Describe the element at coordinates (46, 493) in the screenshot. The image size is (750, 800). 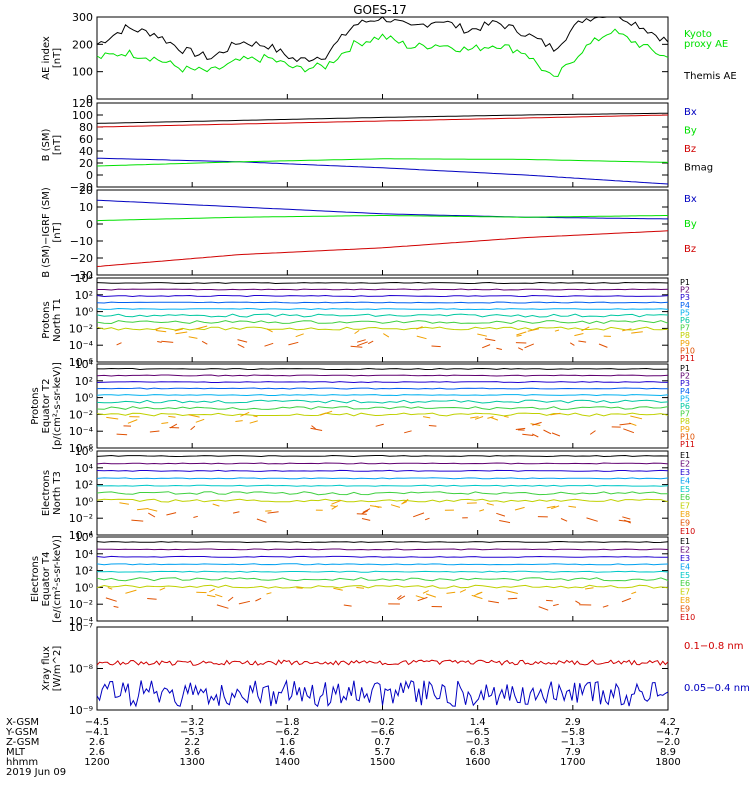
I see `y-axis-label: Electrons` at that location.